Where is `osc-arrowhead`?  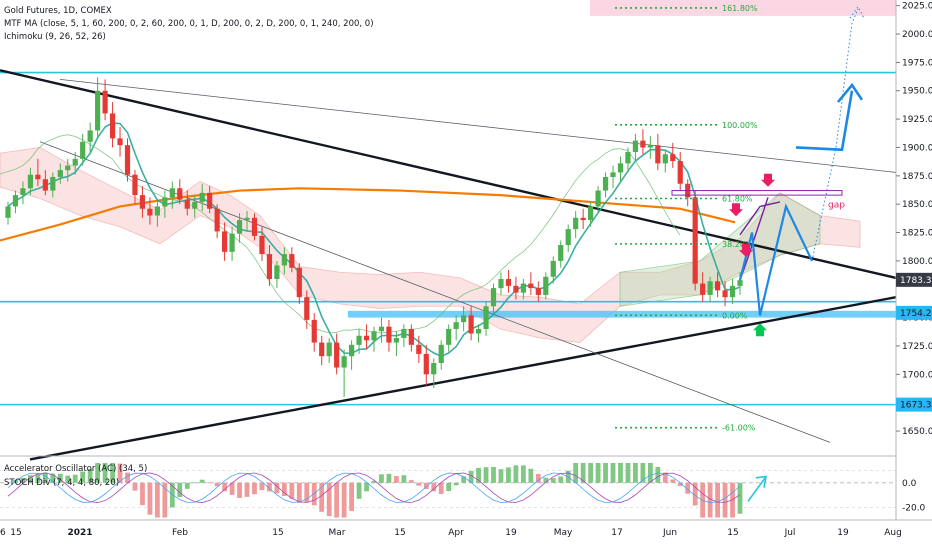
osc-arrowhead is located at coordinates (761, 481).